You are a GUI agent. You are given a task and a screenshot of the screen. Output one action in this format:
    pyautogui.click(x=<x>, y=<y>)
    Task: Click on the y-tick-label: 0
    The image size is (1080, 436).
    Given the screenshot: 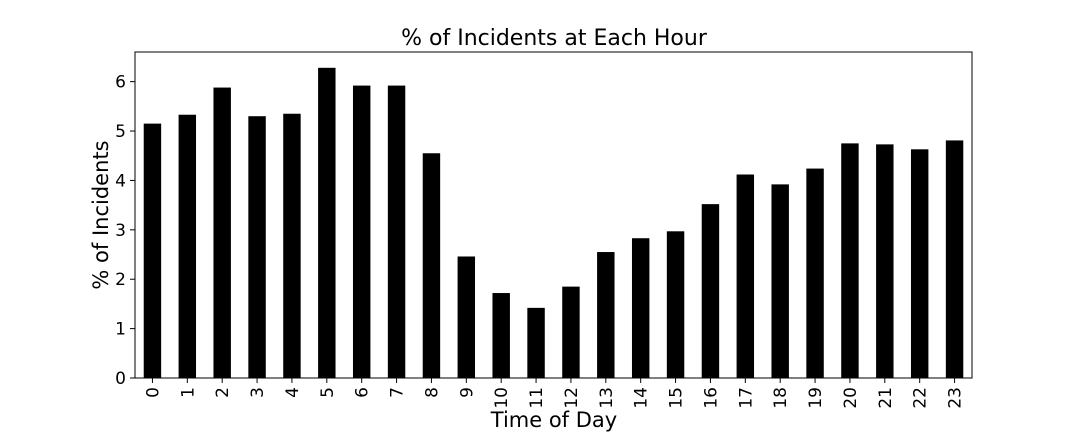 What is the action you would take?
    pyautogui.click(x=120, y=379)
    